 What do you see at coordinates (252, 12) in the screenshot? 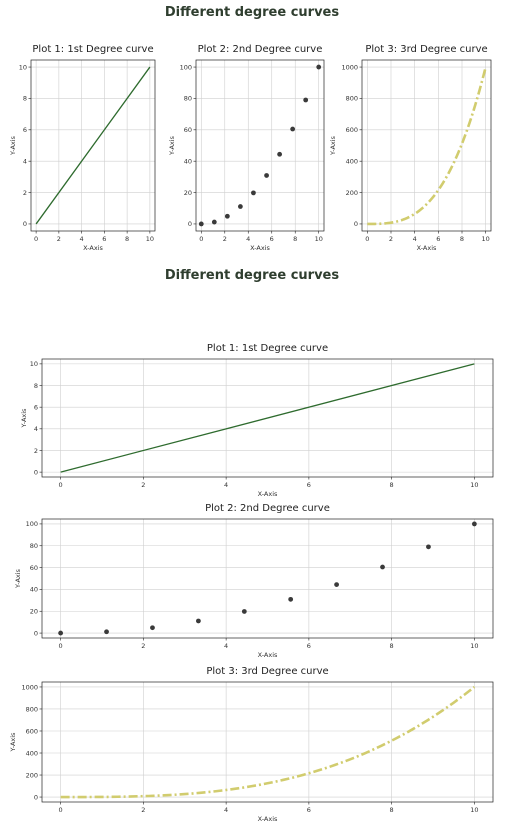
I see `figure-1-suptitle: Different degree curves` at bounding box center [252, 12].